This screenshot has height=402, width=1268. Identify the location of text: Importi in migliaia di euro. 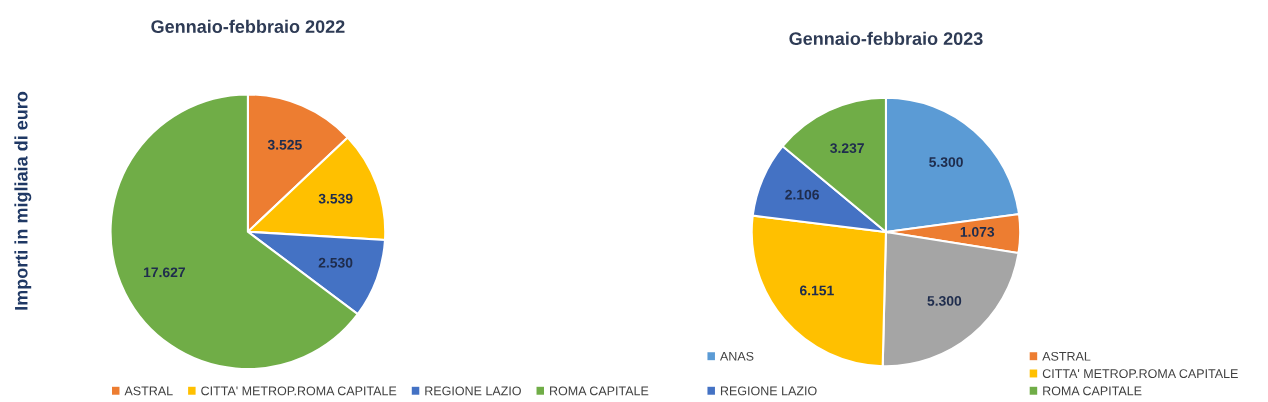
(23, 200).